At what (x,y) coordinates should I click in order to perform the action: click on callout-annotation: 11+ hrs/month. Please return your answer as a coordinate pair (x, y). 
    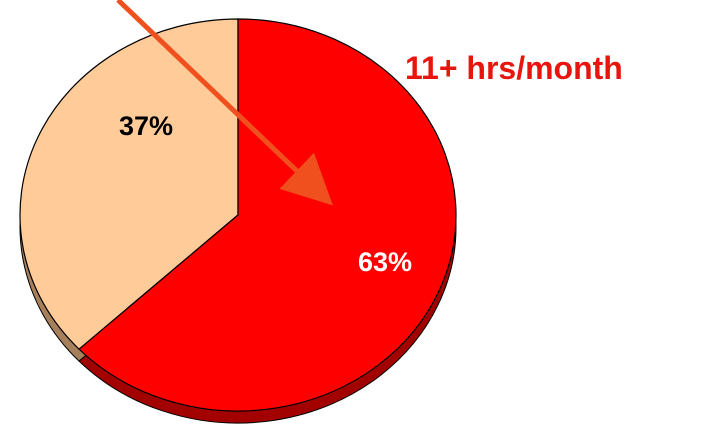
    Looking at the image, I should click on (514, 68).